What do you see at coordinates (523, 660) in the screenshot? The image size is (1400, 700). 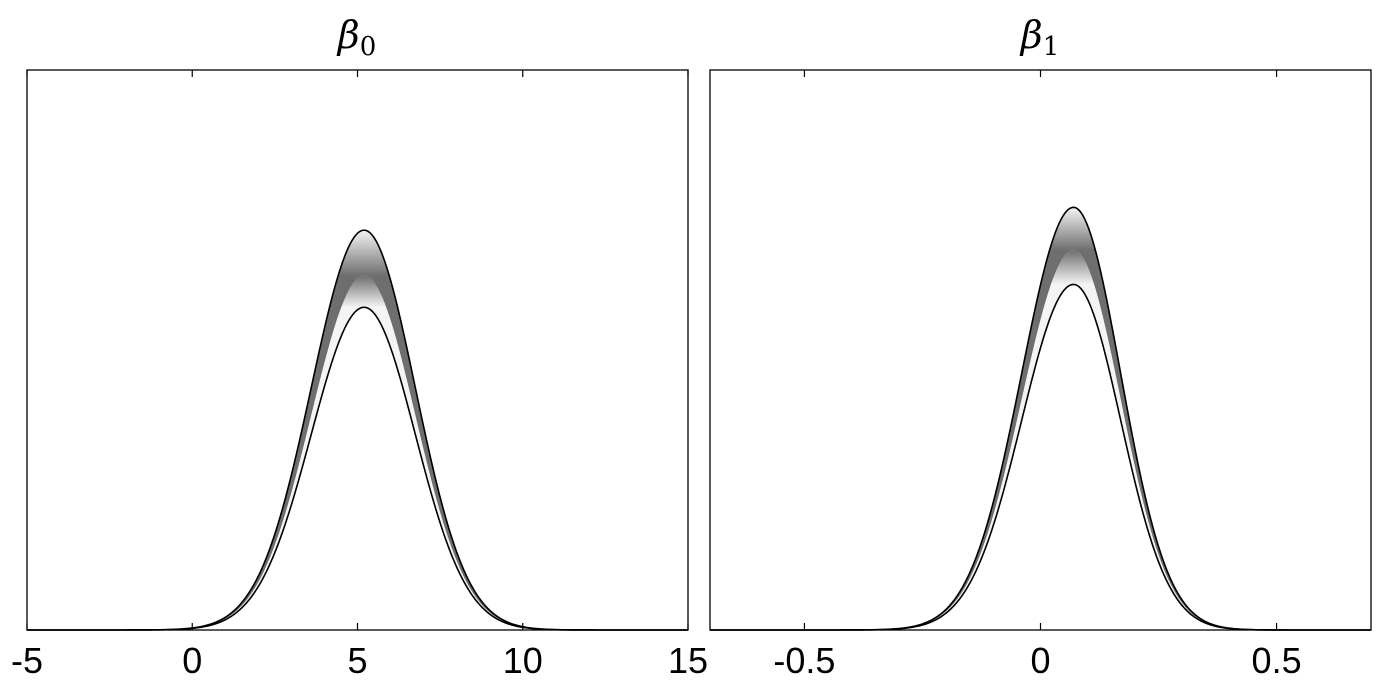 I see `x-tick-label: 10` at bounding box center [523, 660].